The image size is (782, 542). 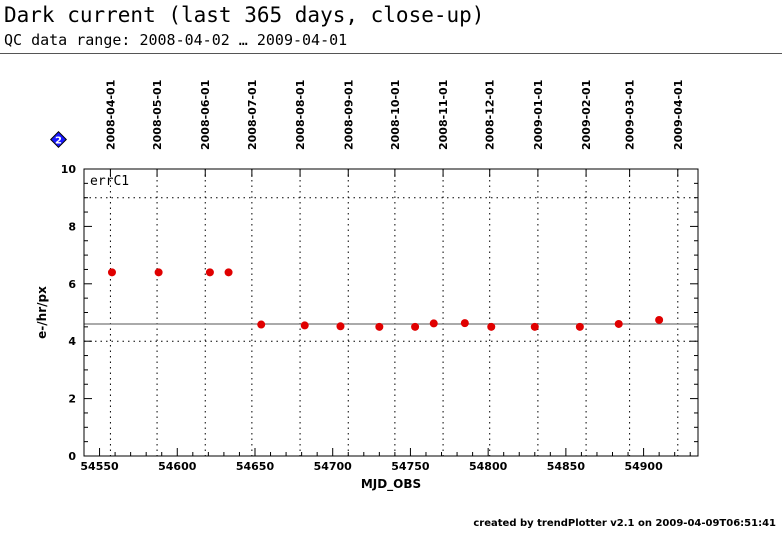 What do you see at coordinates (300, 115) in the screenshot?
I see `top-date-label: 2008-08-01` at bounding box center [300, 115].